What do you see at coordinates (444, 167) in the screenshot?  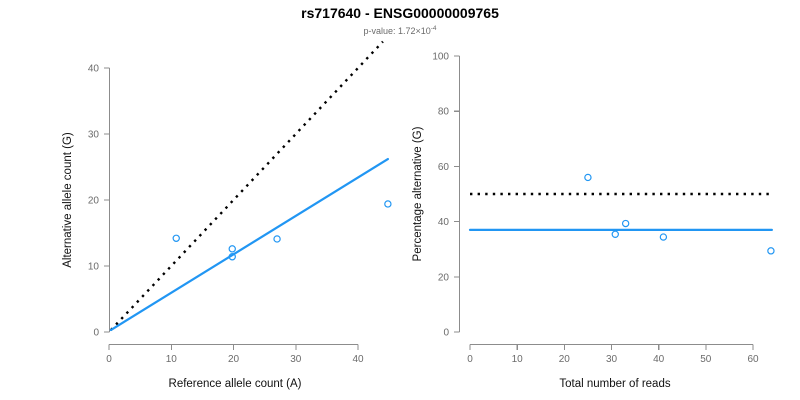 I see `right-y-tick-60: 60` at bounding box center [444, 167].